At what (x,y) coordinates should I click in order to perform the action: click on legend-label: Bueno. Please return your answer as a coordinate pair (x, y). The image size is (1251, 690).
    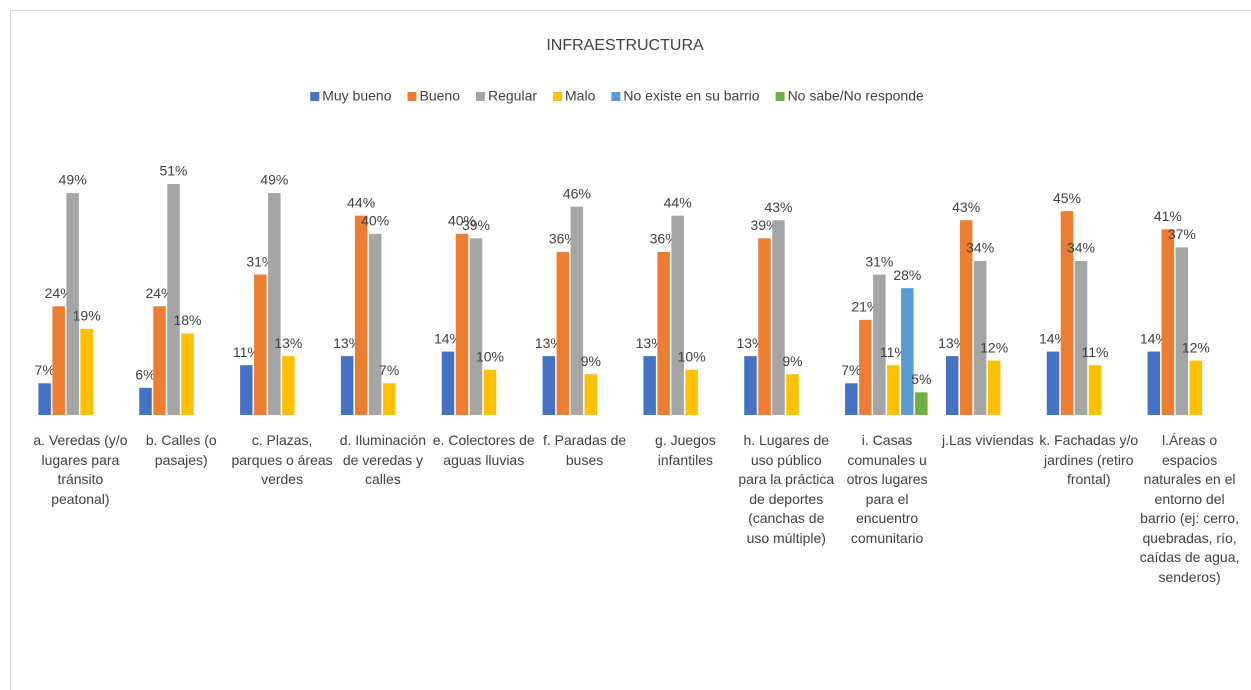
    Looking at the image, I should click on (440, 96).